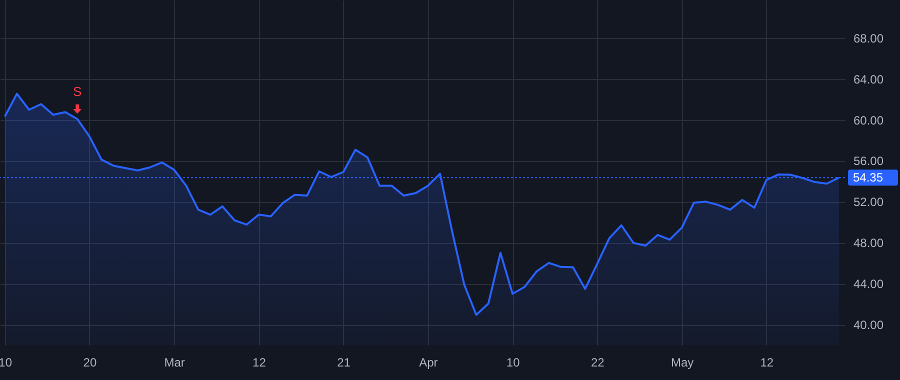  I want to click on y-tick-label: 48.00, so click(869, 243).